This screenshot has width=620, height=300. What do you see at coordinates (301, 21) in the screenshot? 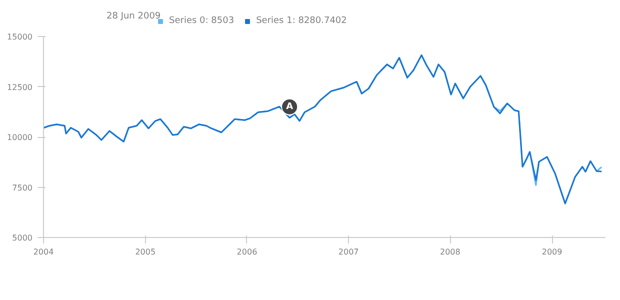
I see `legend-label: Series 1: 8280.7402` at bounding box center [301, 21].